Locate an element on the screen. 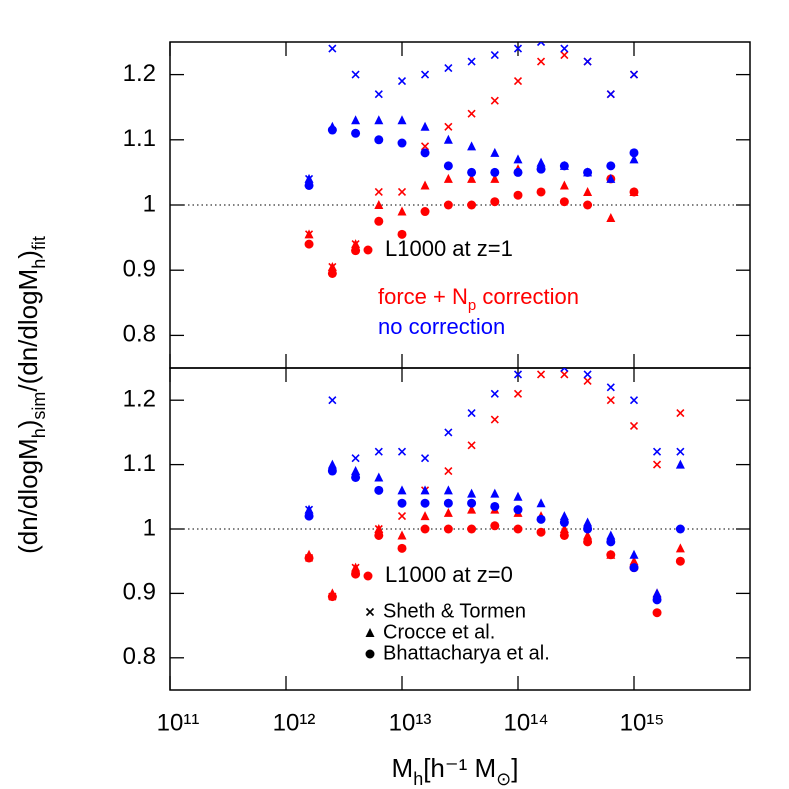 The width and height of the screenshot is (789, 789). annotation-part: L1000 at z=0 is located at coordinates (449, 574).